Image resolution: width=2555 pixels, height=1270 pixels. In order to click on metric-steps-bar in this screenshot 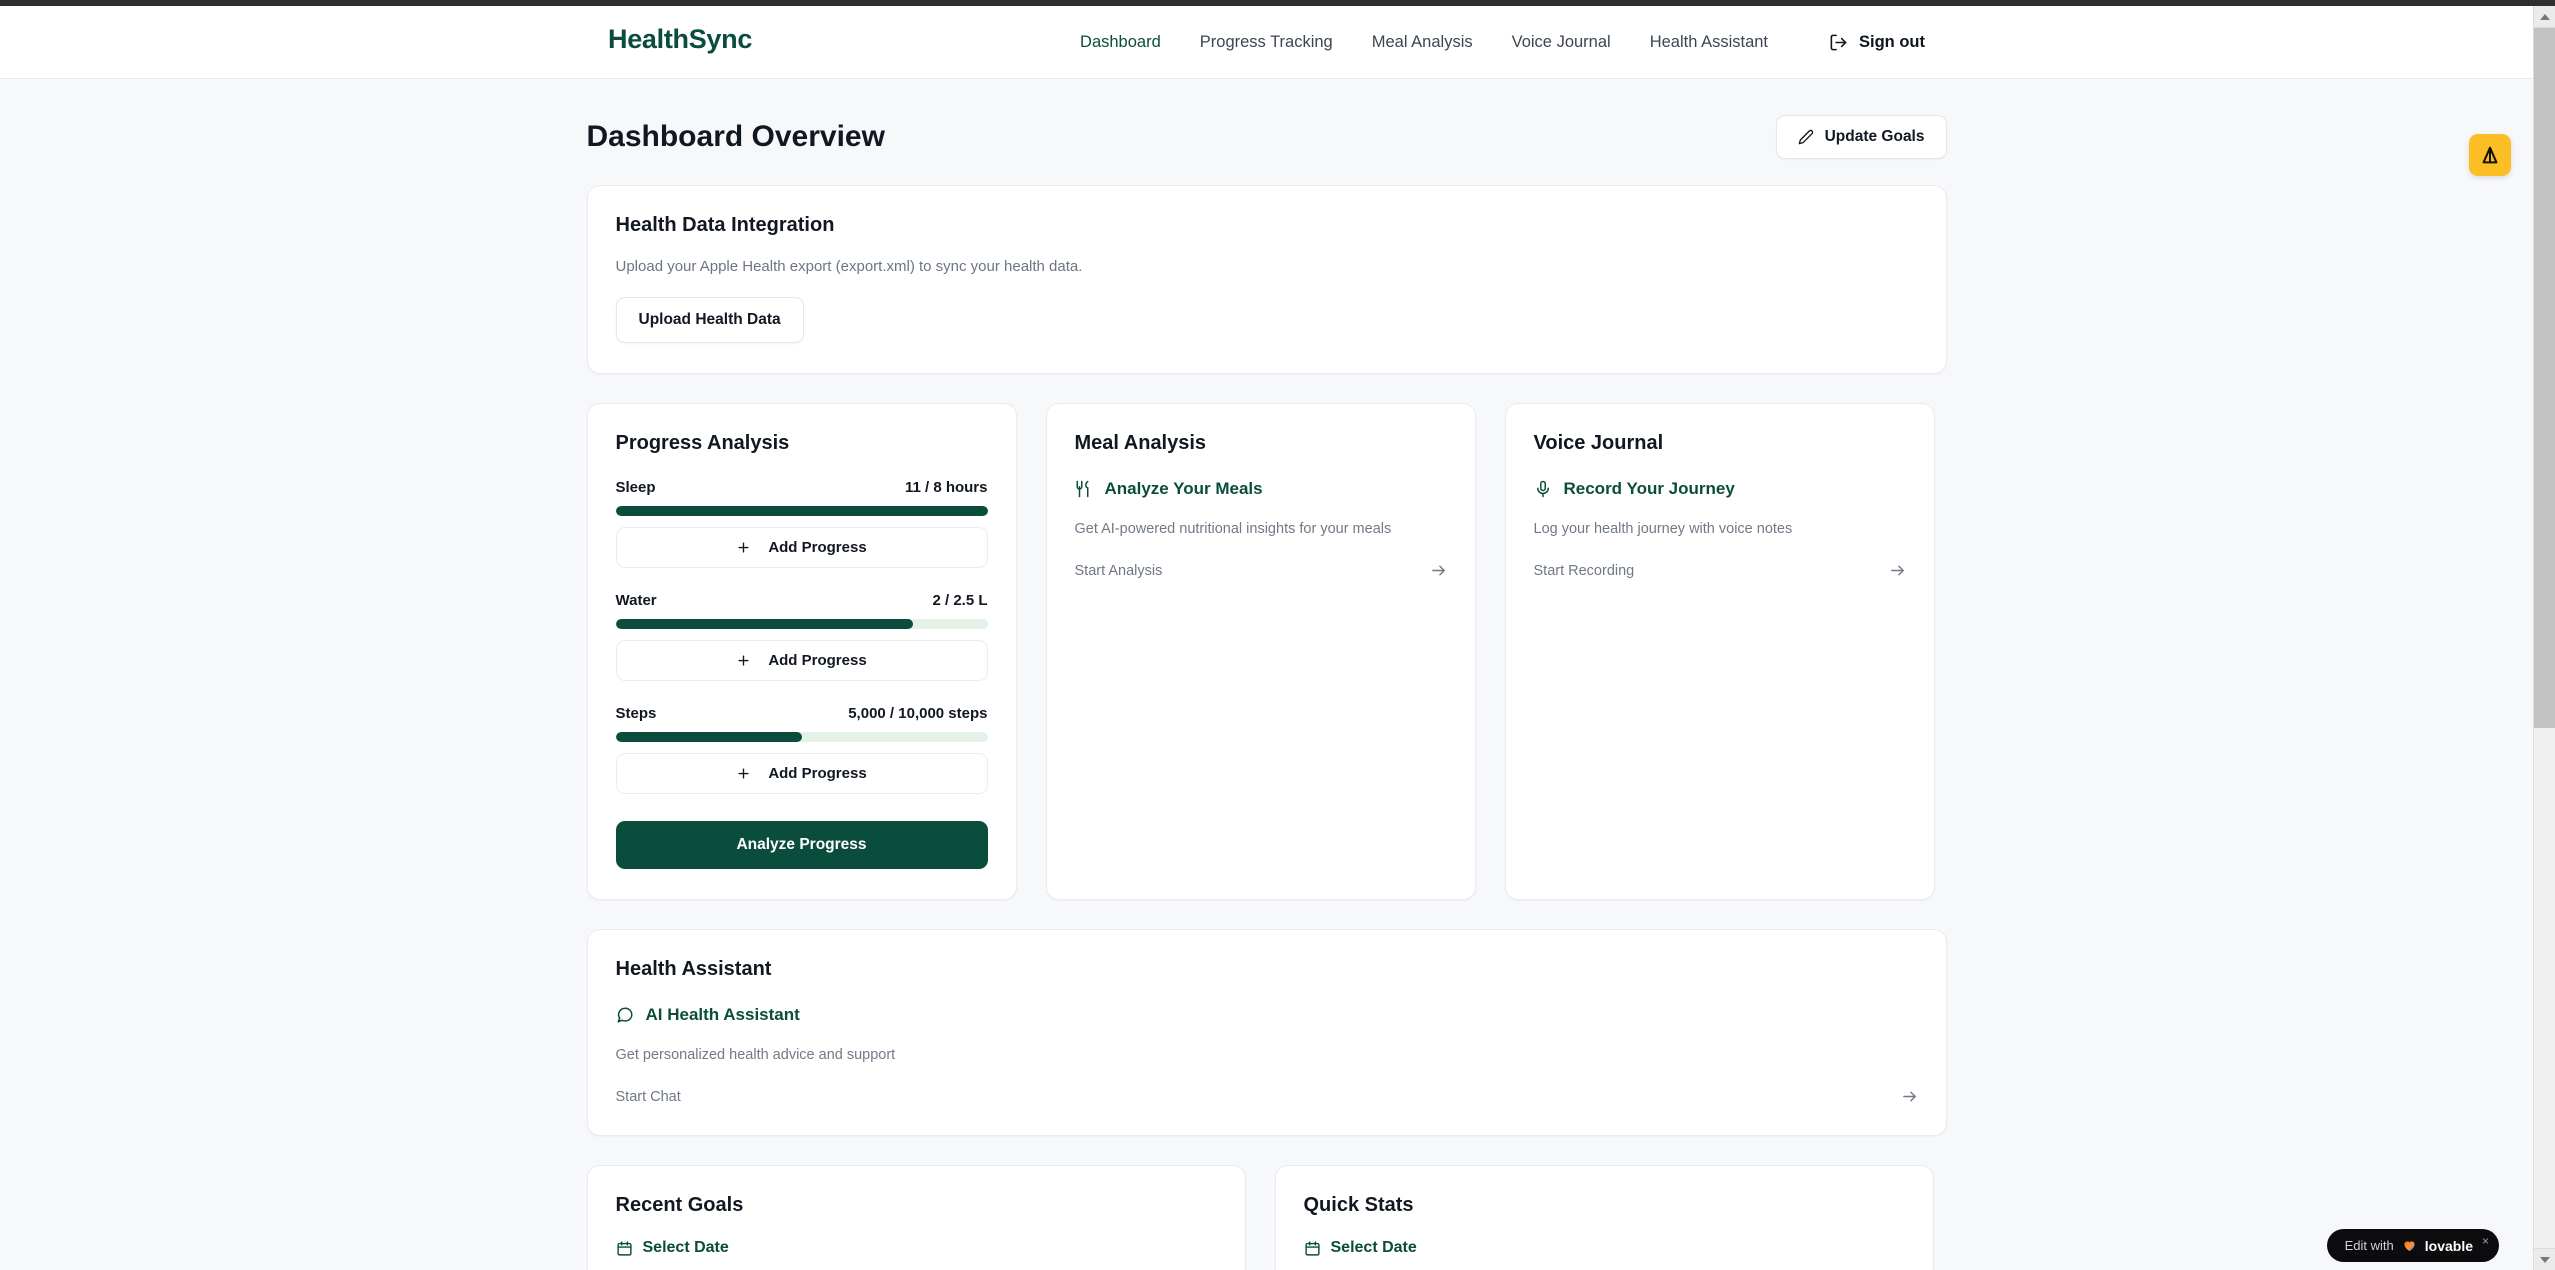, I will do `click(801, 737)`.